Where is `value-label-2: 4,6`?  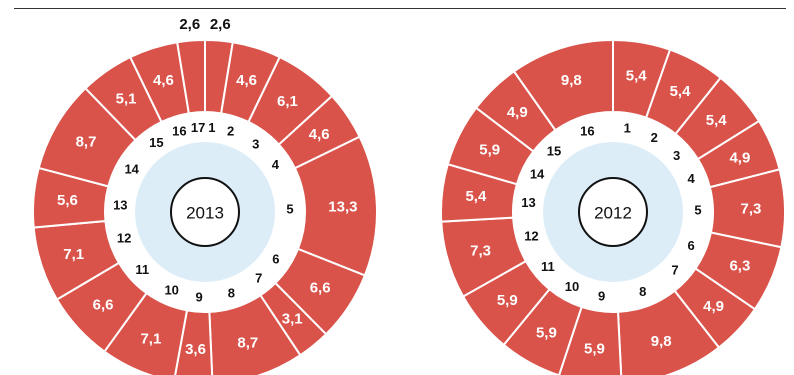
value-label-2: 4,6 is located at coordinates (246, 80).